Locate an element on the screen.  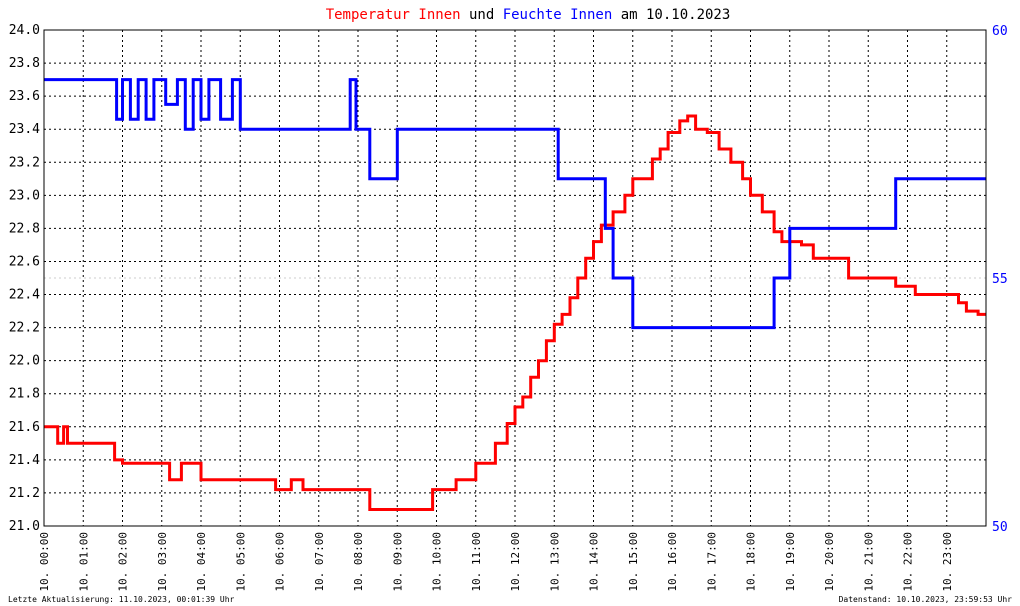
y-left-tick-label: 24.0 is located at coordinates (24, 30).